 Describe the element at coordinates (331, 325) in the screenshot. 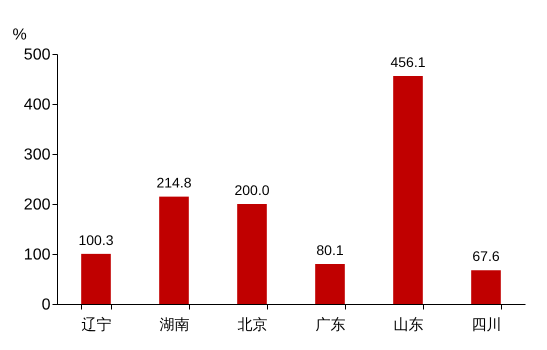

I see `x-tick-label: 广东` at that location.